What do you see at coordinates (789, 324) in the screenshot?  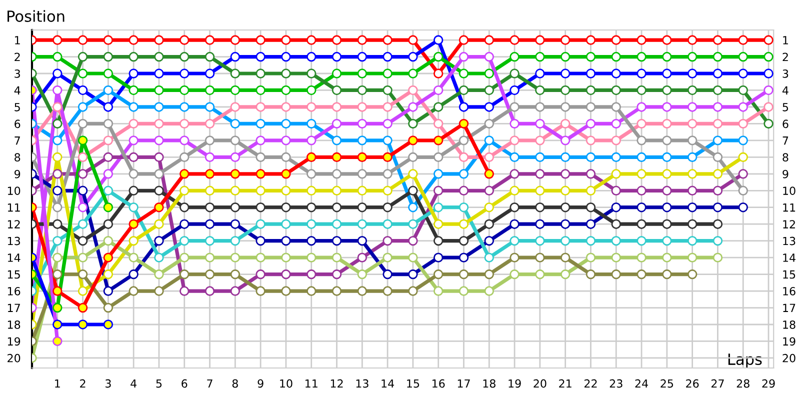 I see `y2-tick-label: 18` at bounding box center [789, 324].